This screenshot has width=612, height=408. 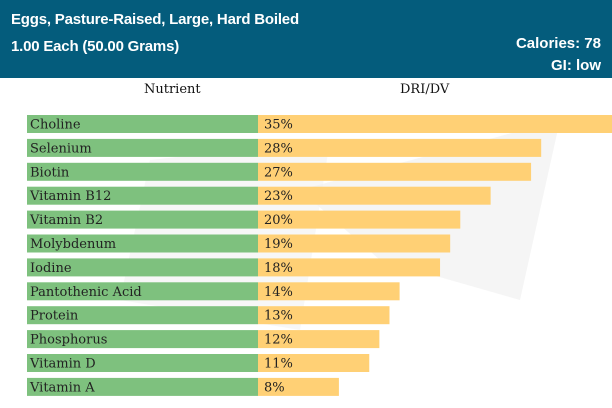 I want to click on dri-value-label: 12%, so click(x=278, y=340).